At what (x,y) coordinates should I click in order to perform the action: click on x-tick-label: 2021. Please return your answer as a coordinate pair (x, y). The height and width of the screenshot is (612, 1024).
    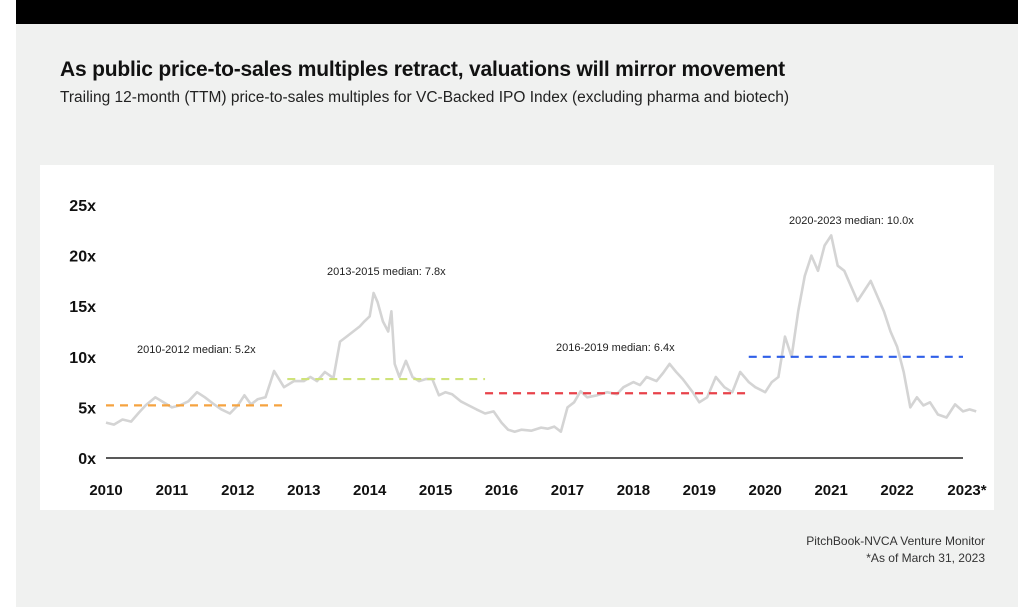
    Looking at the image, I should click on (830, 490).